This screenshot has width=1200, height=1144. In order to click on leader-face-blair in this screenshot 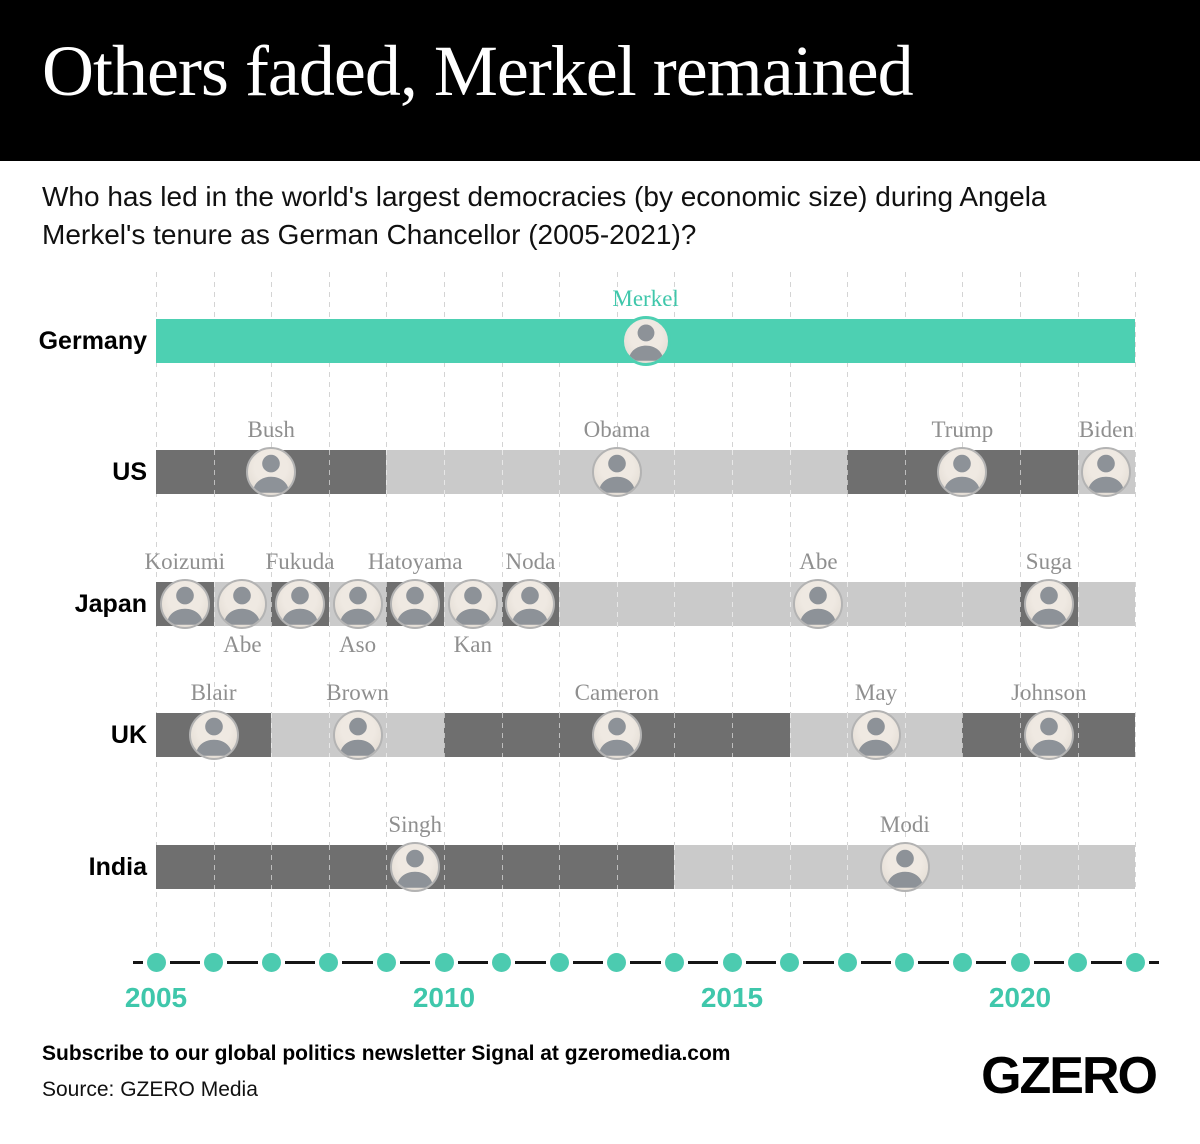, I will do `click(213, 735)`.